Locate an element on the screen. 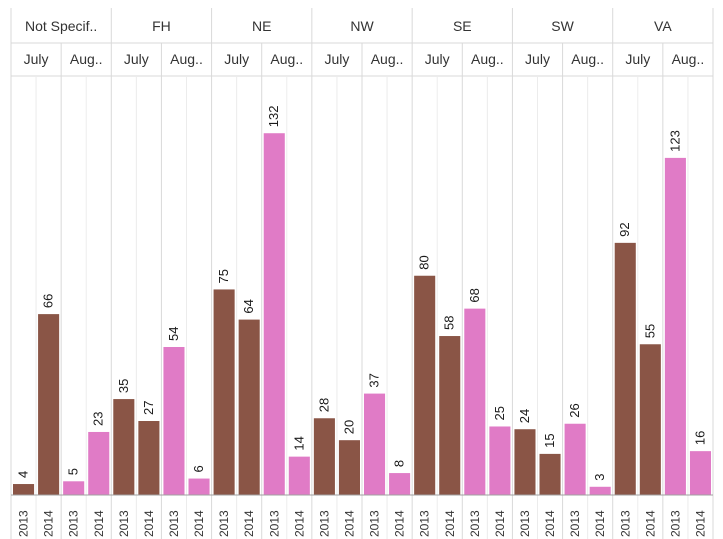 The width and height of the screenshot is (723, 539). value-label: 55 is located at coordinates (649, 331).